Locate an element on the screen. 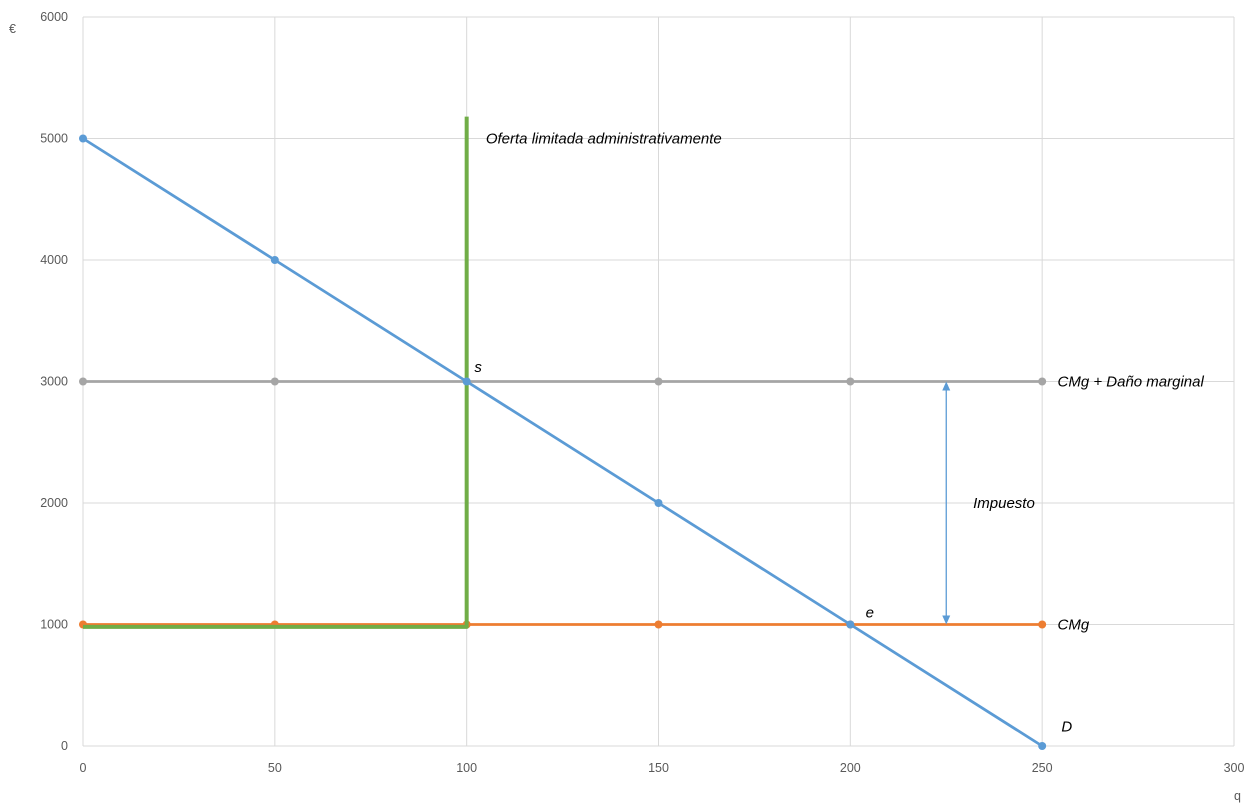  y-axis-label: € is located at coordinates (12, 29).